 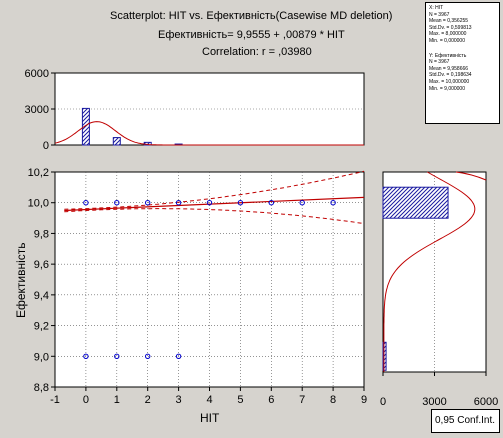 I want to click on x-tick-label: 6, so click(x=271, y=400).